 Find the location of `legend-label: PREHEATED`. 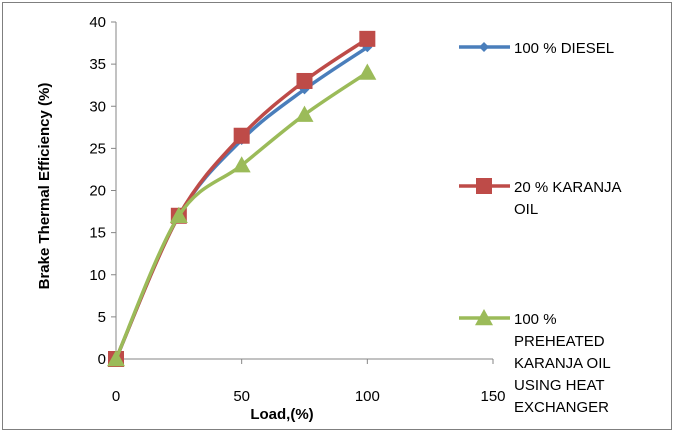

legend-label: PREHEATED is located at coordinates (559, 341).